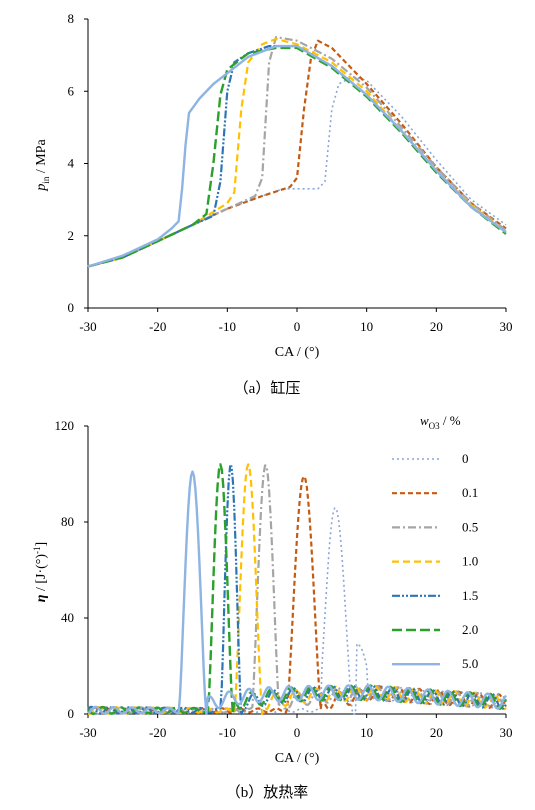 This screenshot has width=535, height=810. Describe the element at coordinates (71, 163) in the screenshot. I see `y-tick-label: 4` at that location.